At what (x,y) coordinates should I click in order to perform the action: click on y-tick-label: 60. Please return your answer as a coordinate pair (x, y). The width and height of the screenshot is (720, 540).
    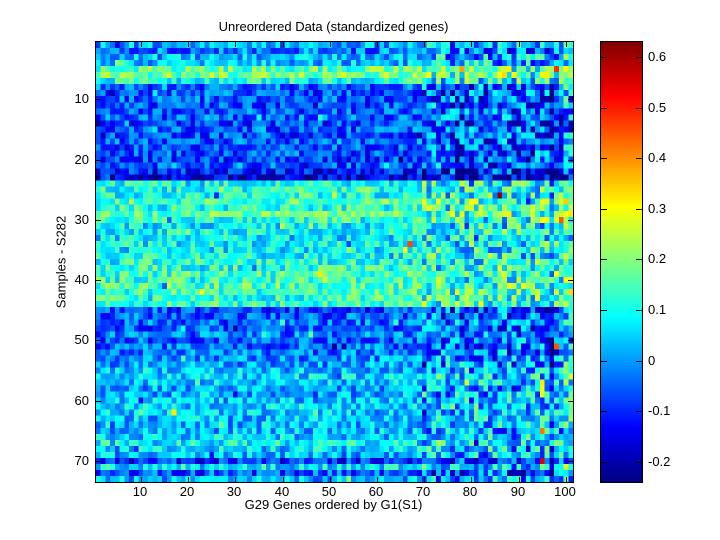
    Looking at the image, I should click on (81, 400).